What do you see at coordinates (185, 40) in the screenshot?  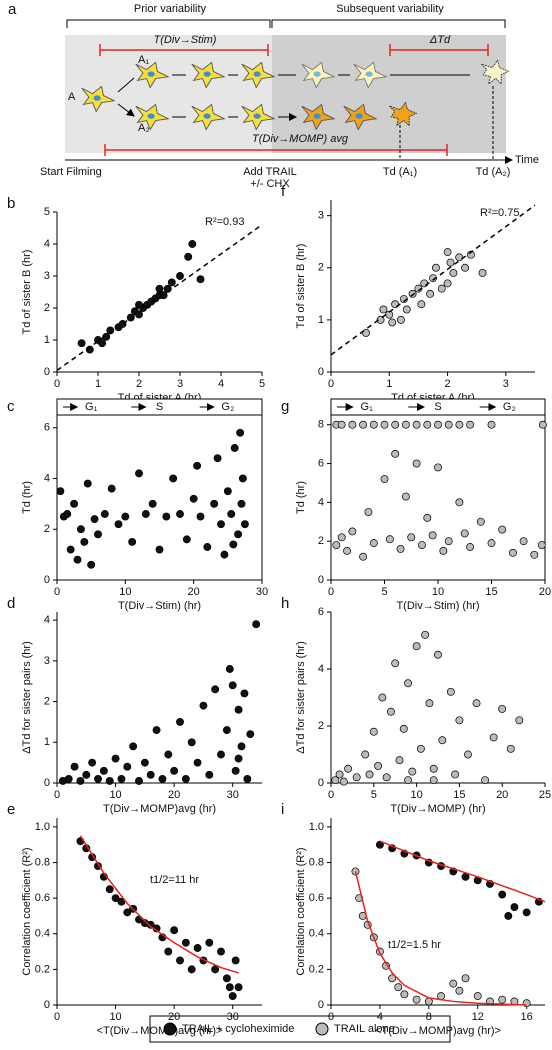 I see `label: T(Div→Stim)` at bounding box center [185, 40].